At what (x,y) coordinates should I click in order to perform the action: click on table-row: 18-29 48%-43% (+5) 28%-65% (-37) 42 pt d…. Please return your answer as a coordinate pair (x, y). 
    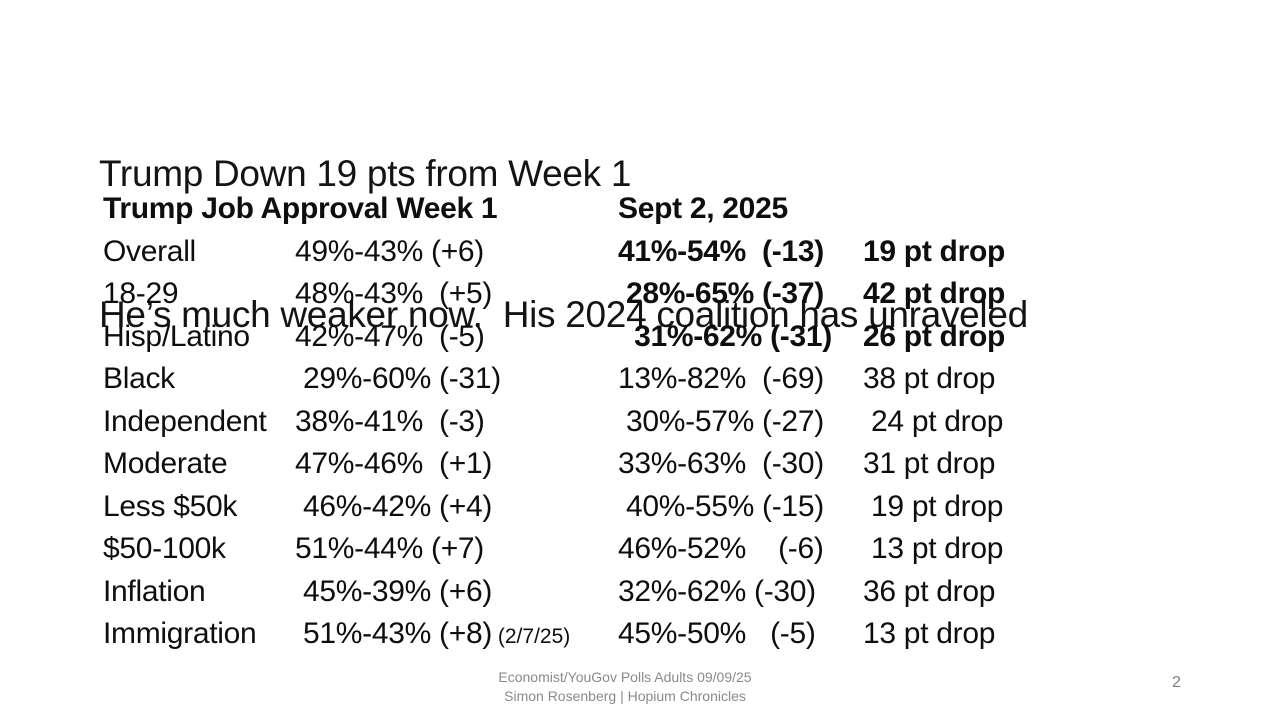
    Looking at the image, I should click on (554, 294).